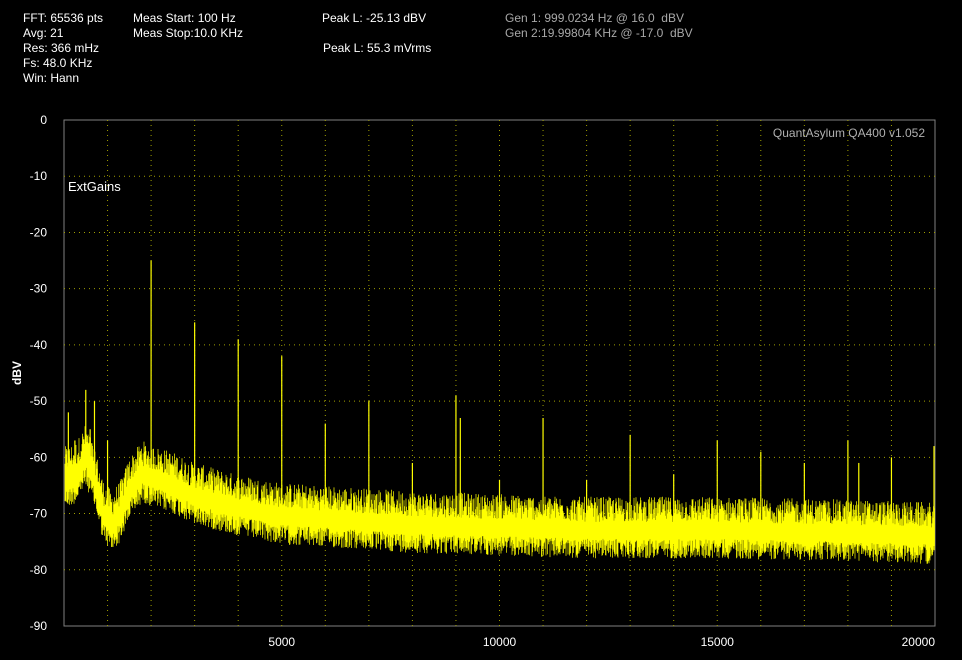 The image size is (962, 660). Describe the element at coordinates (58, 63) in the screenshot. I see `sample-rate: Fs: 48.0 KHz` at that location.